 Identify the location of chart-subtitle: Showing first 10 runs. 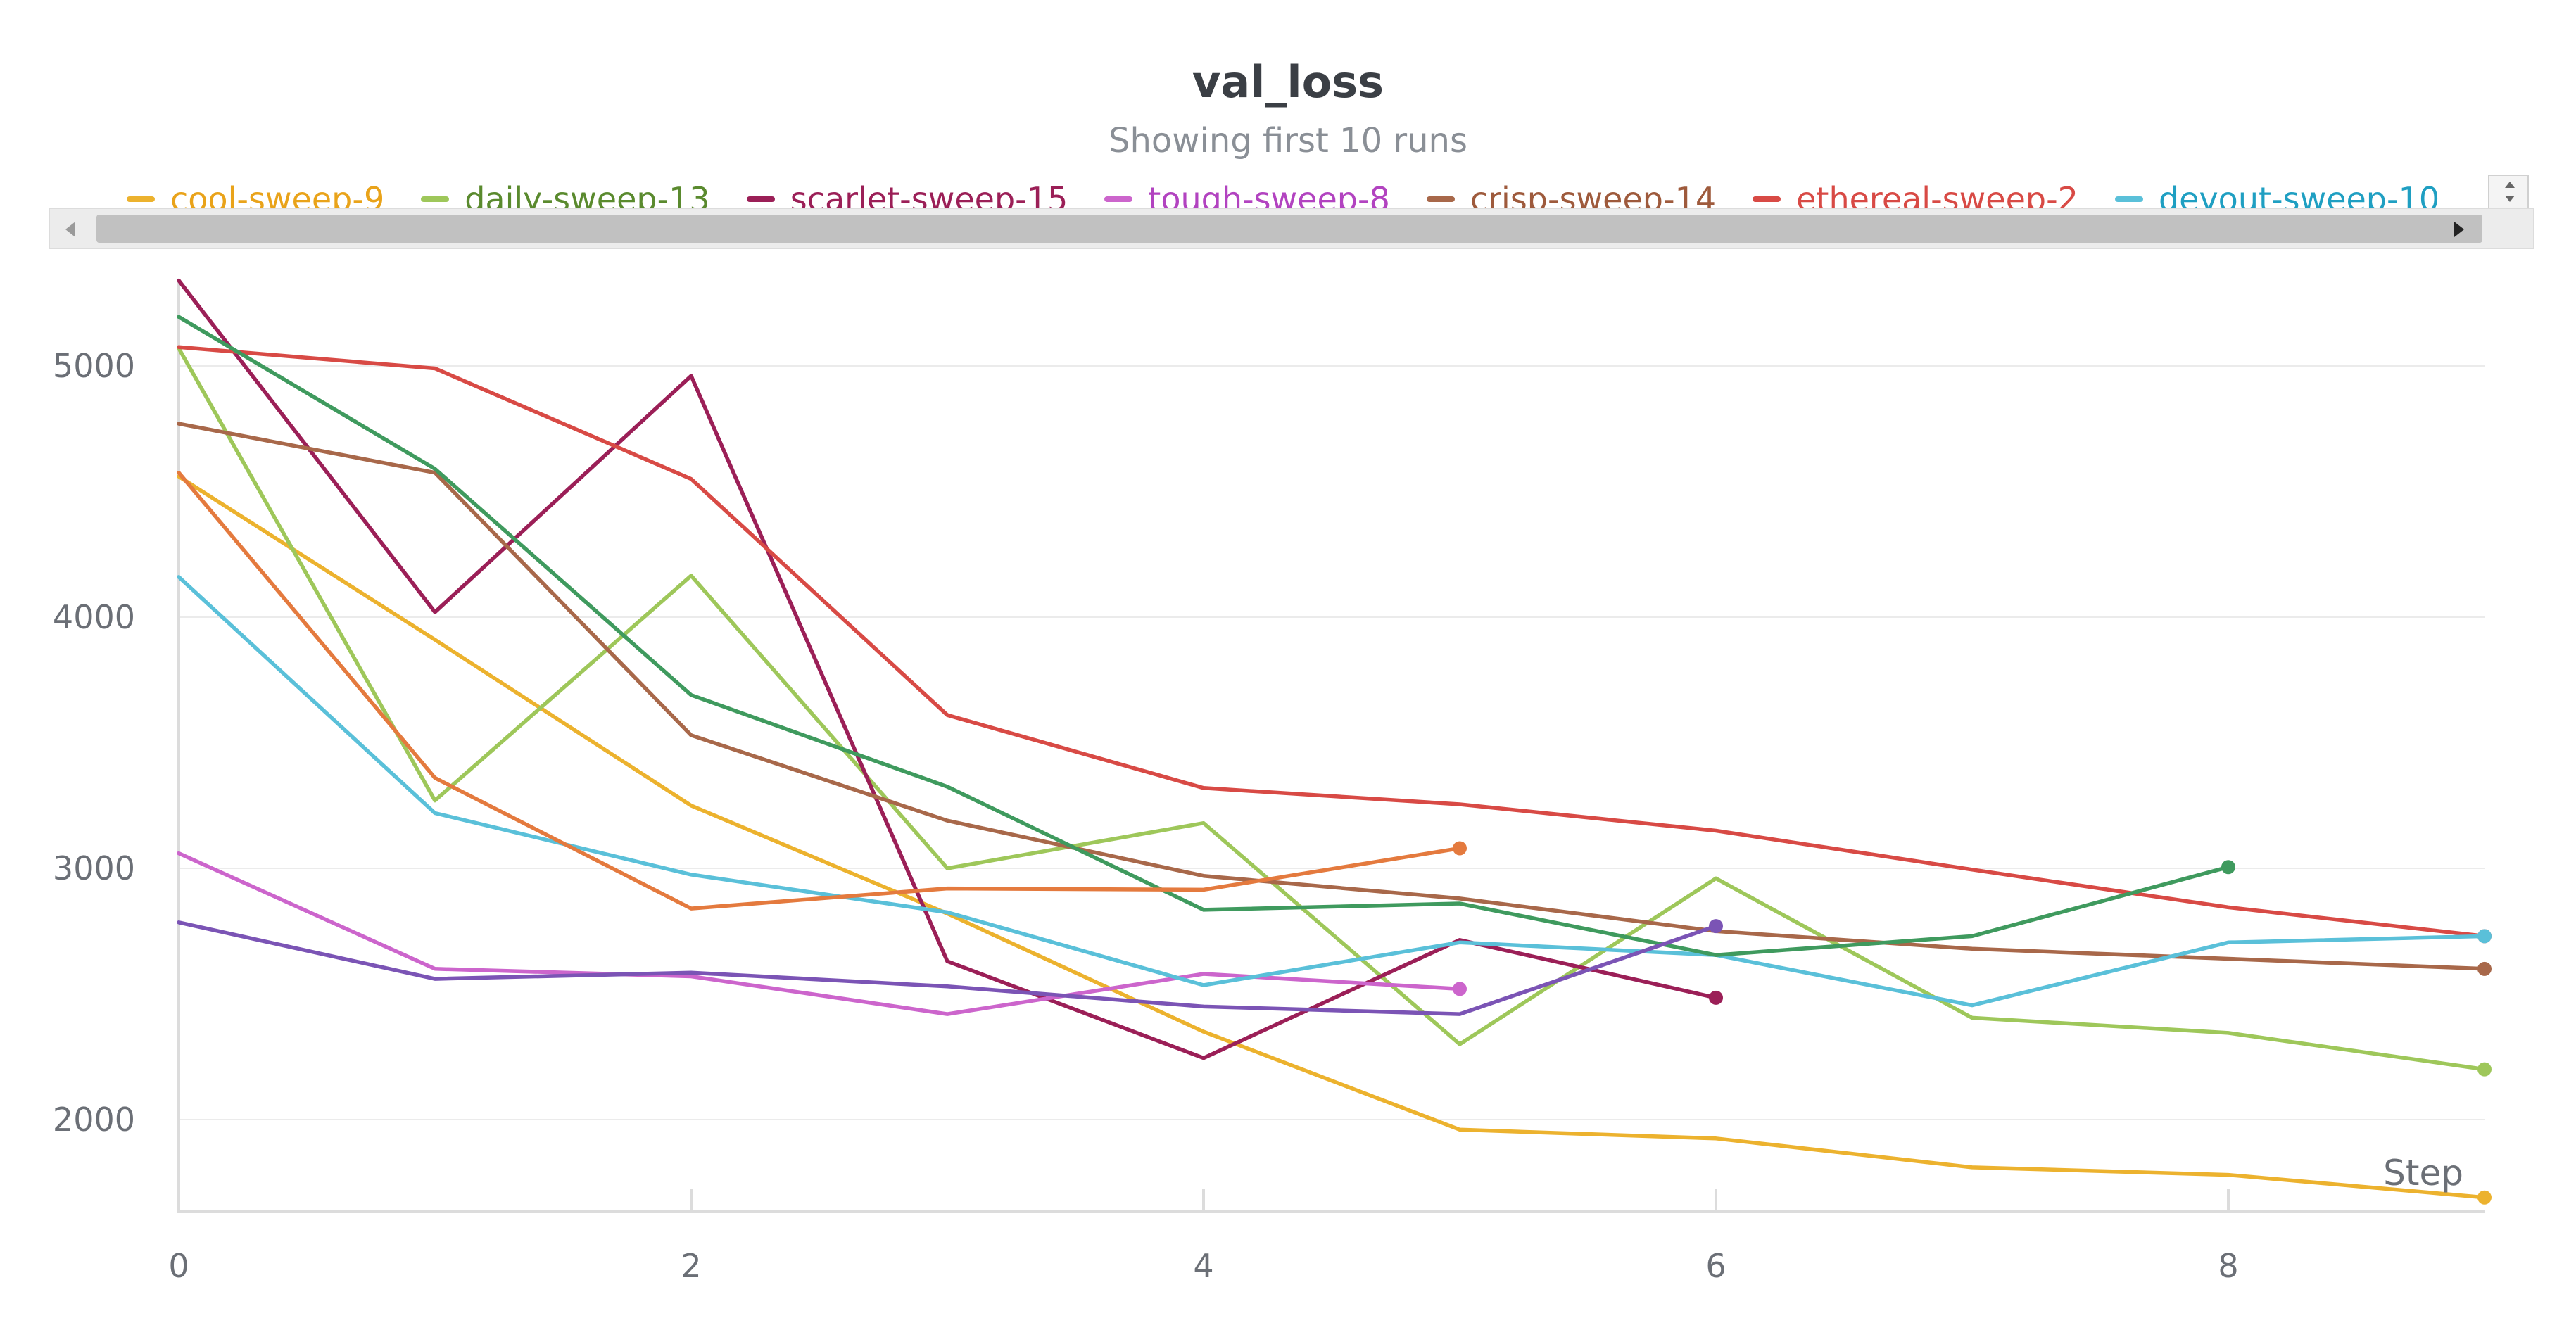
(1288, 140).